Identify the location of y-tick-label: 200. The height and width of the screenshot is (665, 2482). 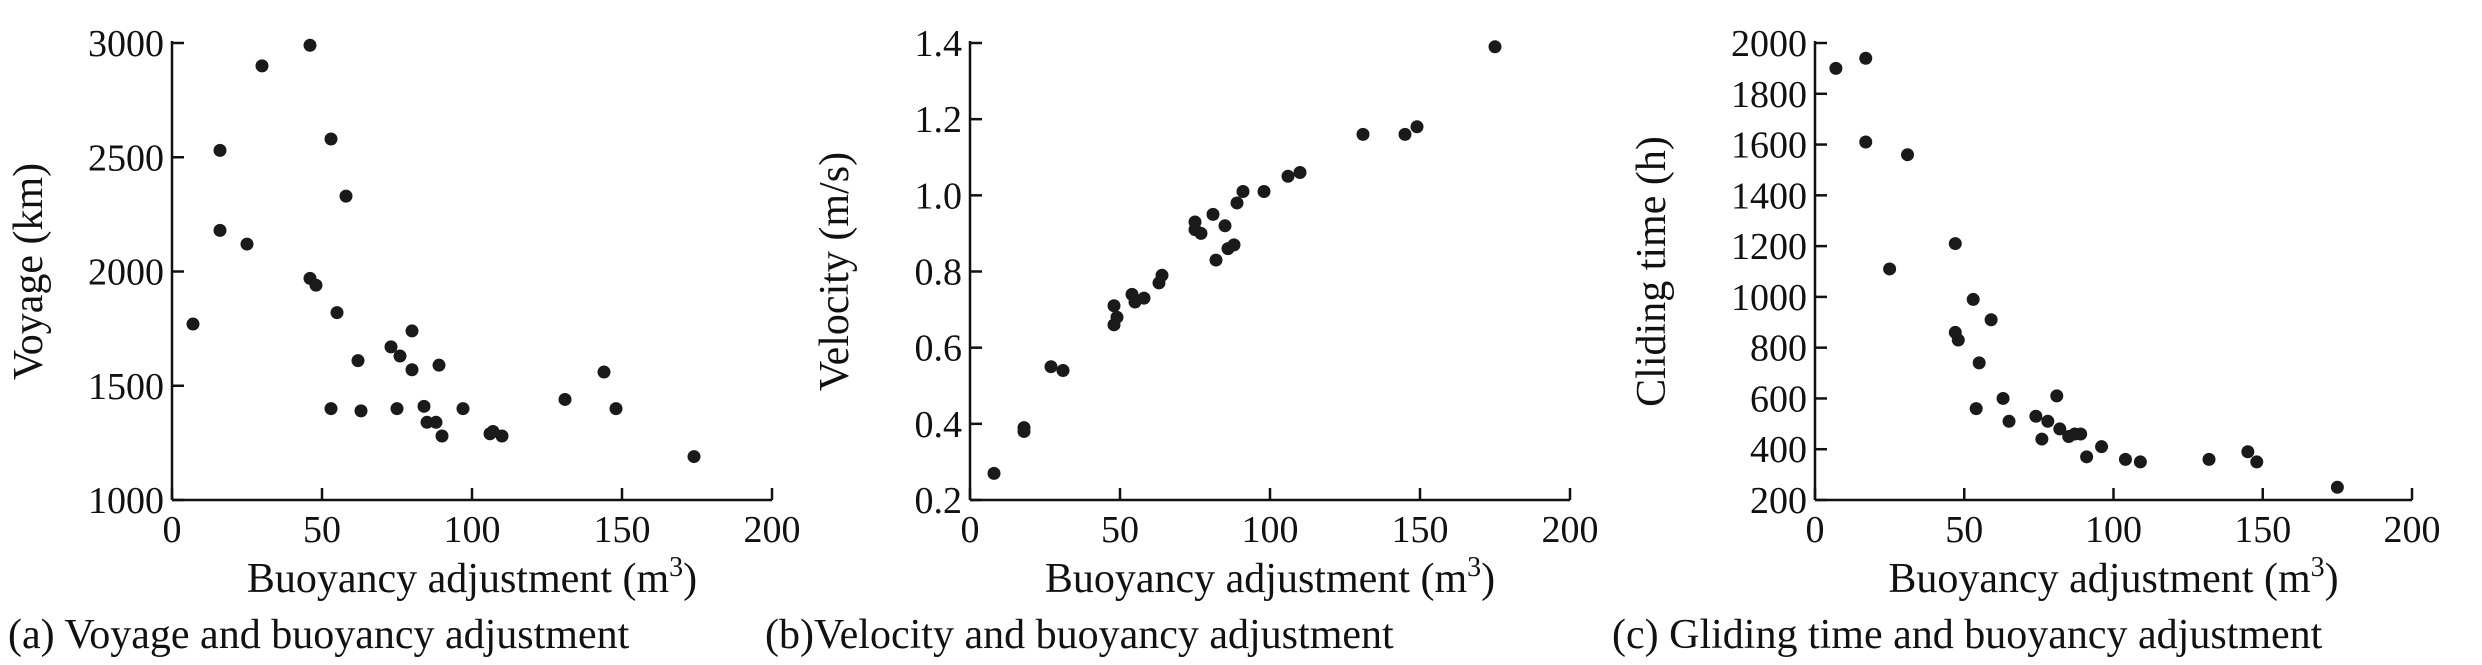
(1778, 501).